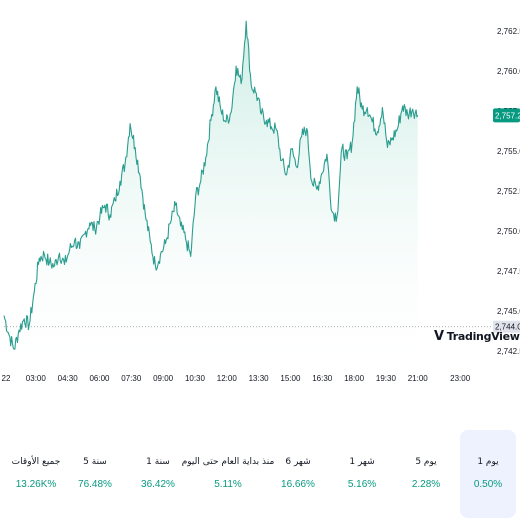  What do you see at coordinates (460, 378) in the screenshot?
I see `x-tick-label: 23:00` at bounding box center [460, 378].